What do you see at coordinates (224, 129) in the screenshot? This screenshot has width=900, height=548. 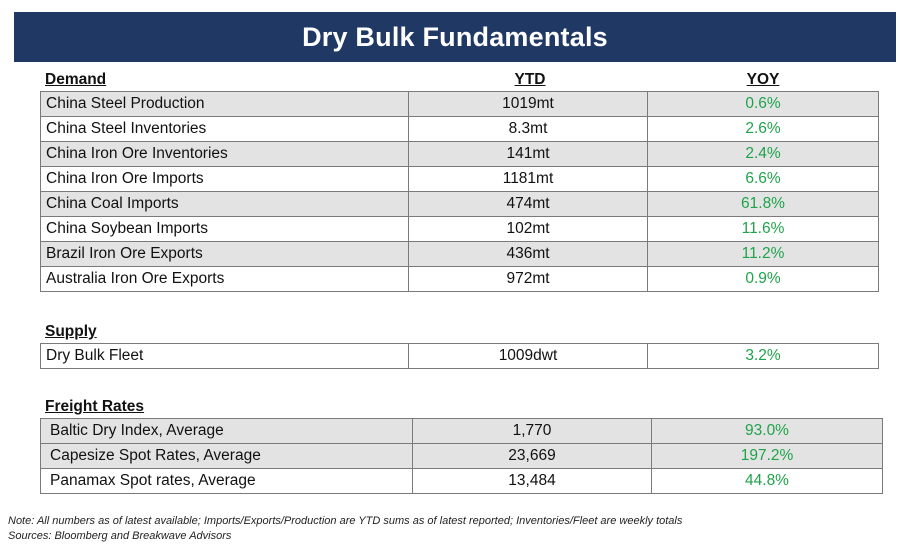 I see `row-label: China Steel Inventories` at bounding box center [224, 129].